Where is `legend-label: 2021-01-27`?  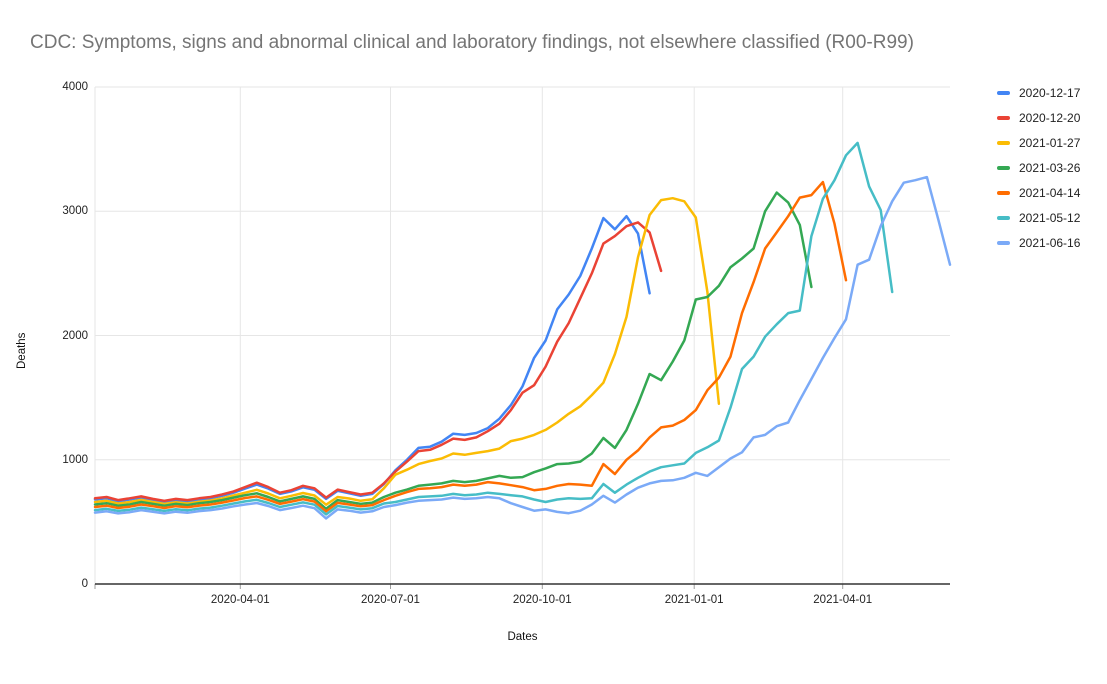
legend-label: 2021-01-27 is located at coordinates (1050, 142).